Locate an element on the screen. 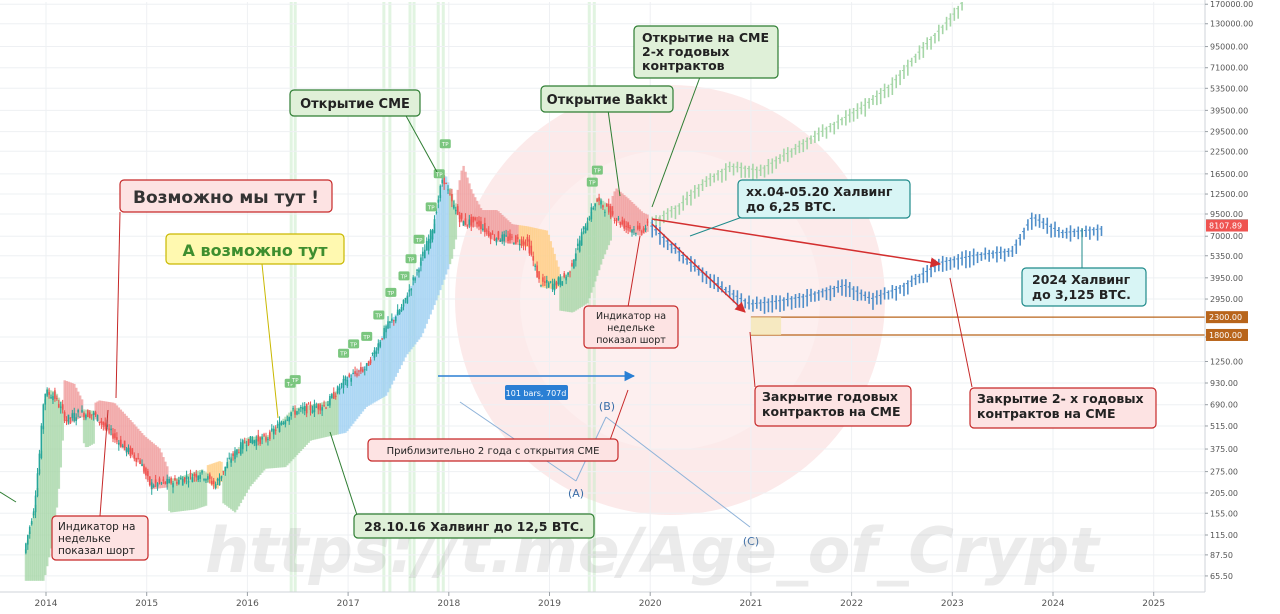 The image size is (1280, 614). callout-cme-open: Открытие CME is located at coordinates (355, 103).